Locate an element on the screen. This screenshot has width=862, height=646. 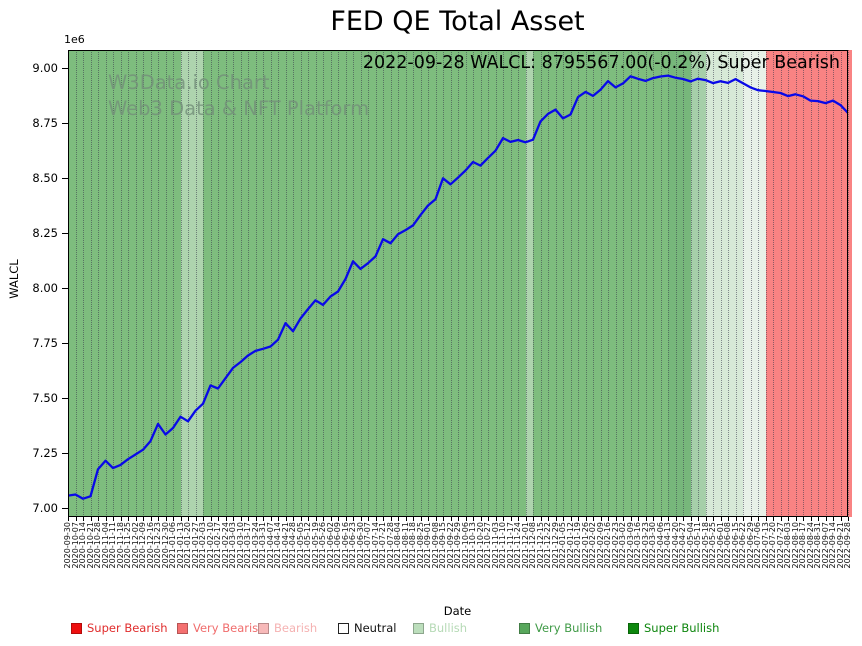
legend-item-neutral: Neutral is located at coordinates (367, 628).